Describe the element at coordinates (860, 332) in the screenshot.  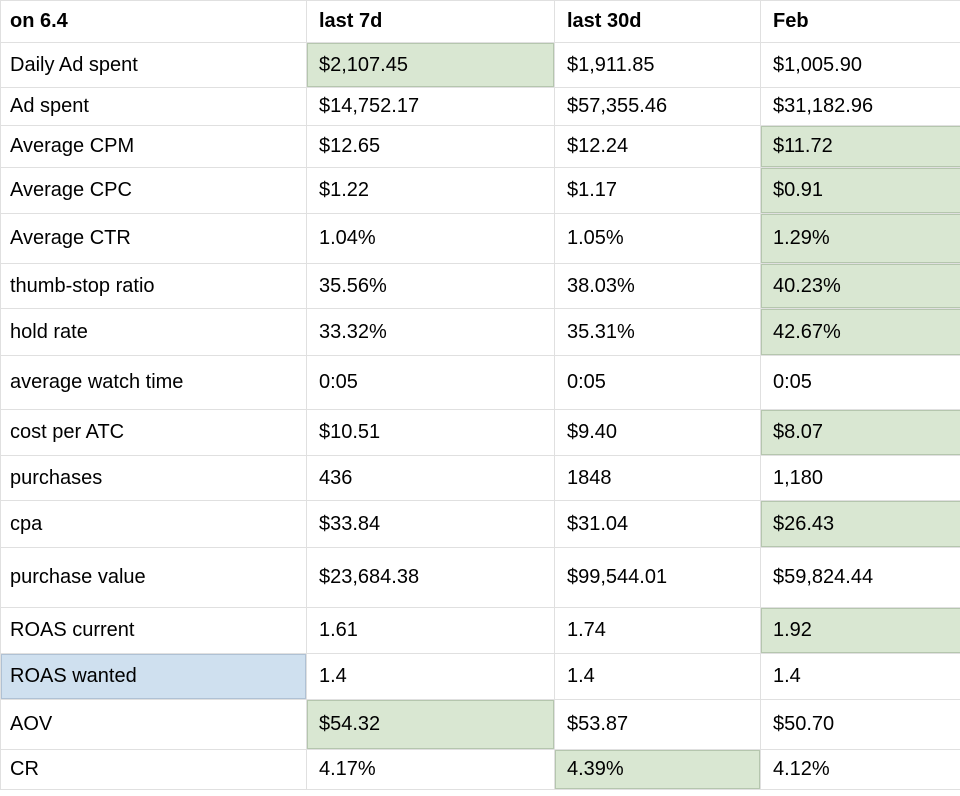
I see `cell-feb: 42.67%` at that location.